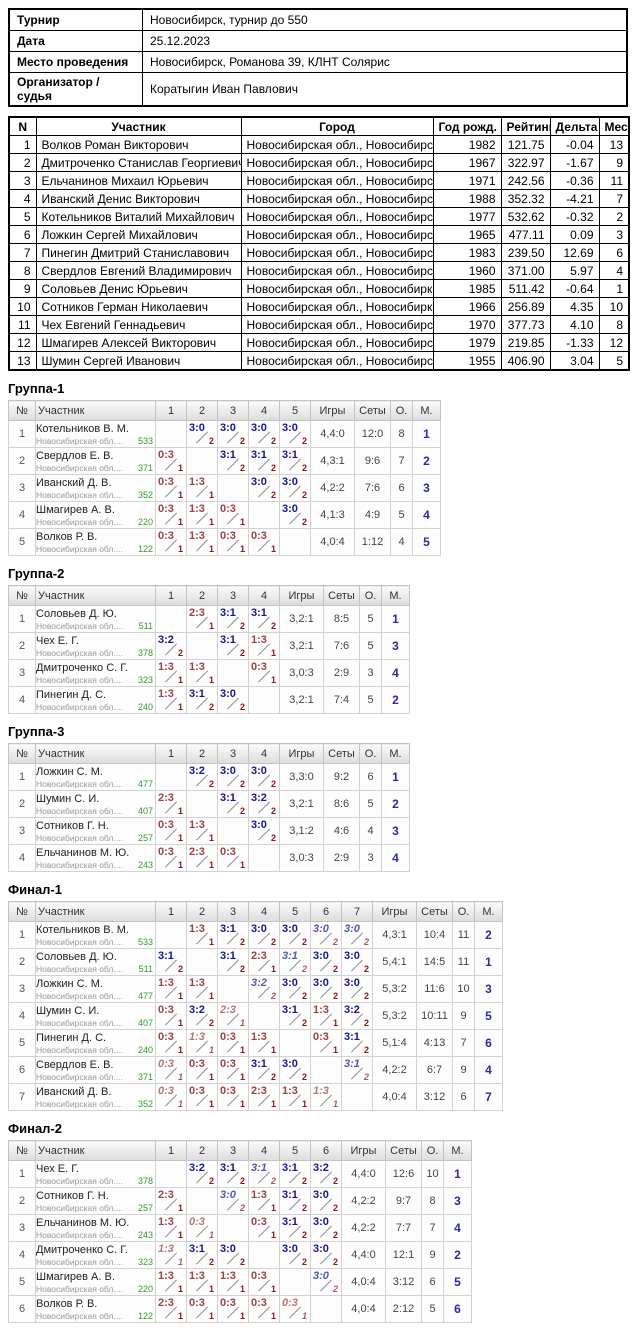 The width and height of the screenshot is (634, 1331). What do you see at coordinates (614, 216) in the screenshot?
I see `final-place: 2` at bounding box center [614, 216].